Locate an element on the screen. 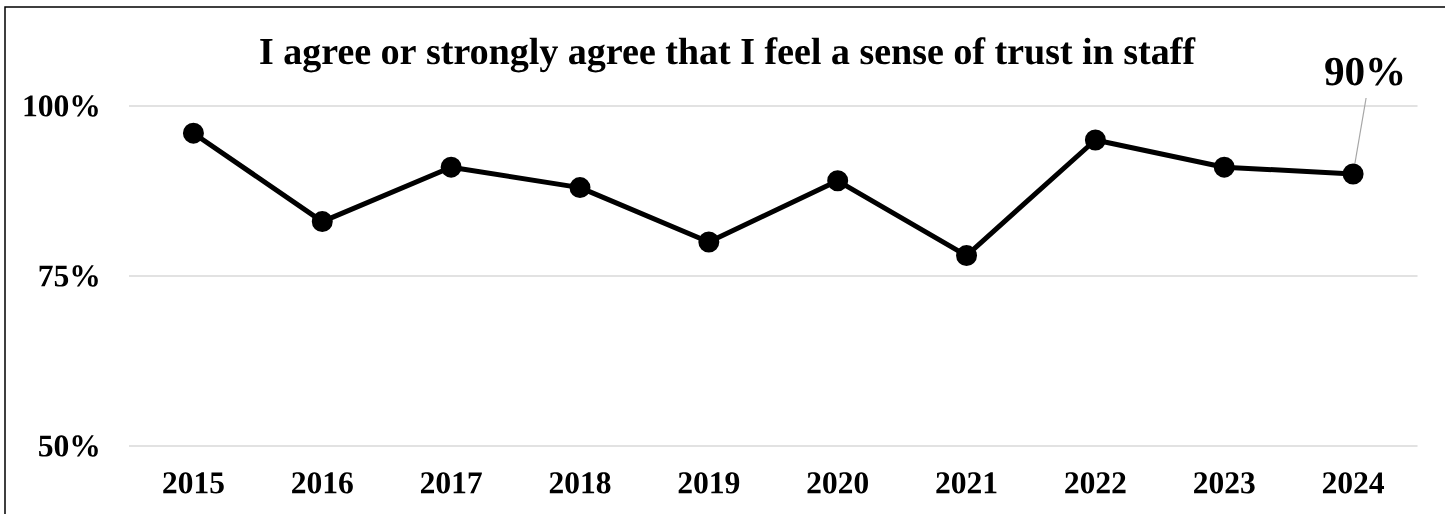  x-tick-label: 2021 is located at coordinates (966, 483).